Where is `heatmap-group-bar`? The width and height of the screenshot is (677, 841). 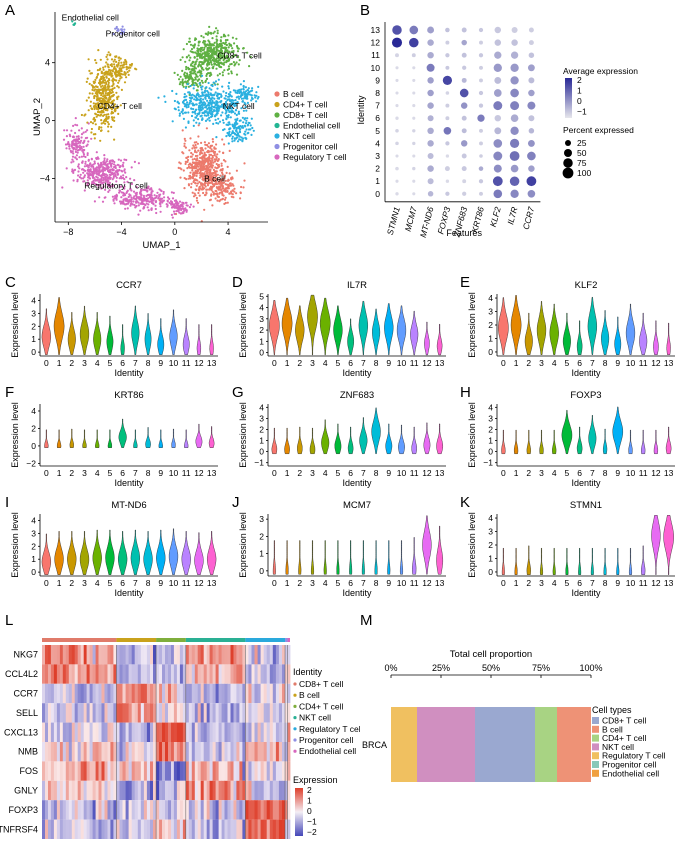
heatmap-group-bar is located at coordinates (286, 640).